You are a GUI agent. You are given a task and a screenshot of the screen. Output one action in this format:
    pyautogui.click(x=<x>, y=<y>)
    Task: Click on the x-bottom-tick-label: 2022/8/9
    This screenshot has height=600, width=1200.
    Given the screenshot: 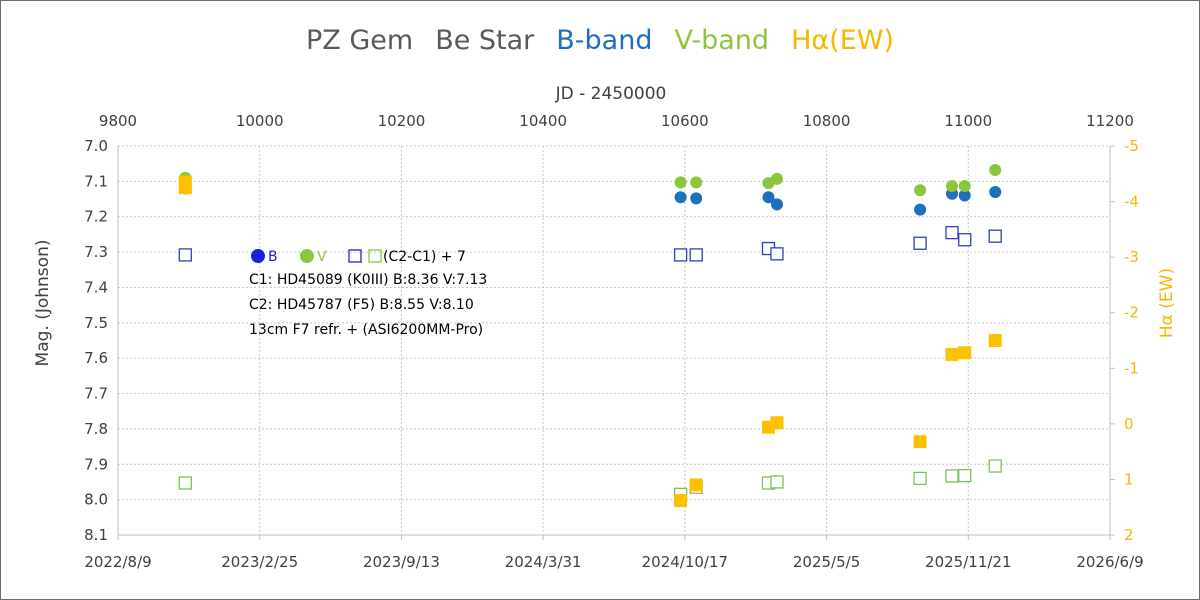 What is the action you would take?
    pyautogui.click(x=117, y=562)
    